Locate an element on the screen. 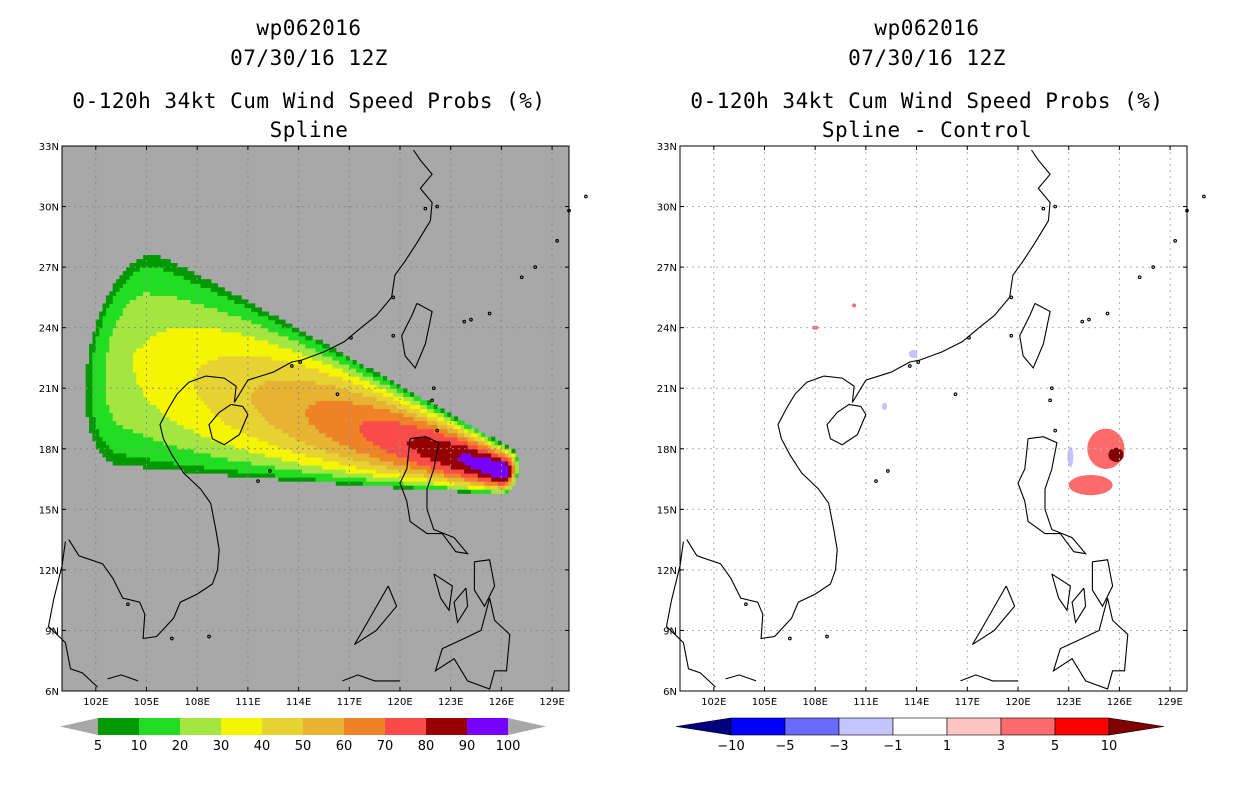 The width and height of the screenshot is (1236, 800). storm-id-title: wp062016 is located at coordinates (309, 28).